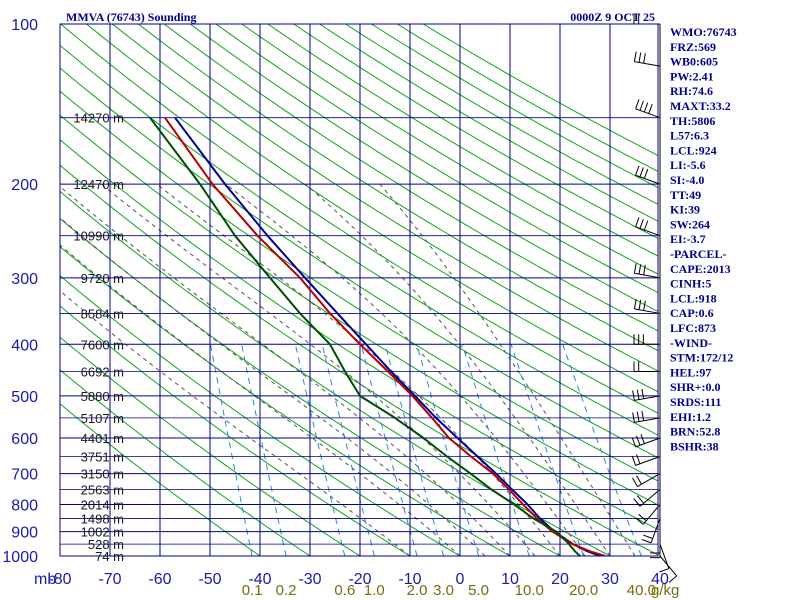 The height and width of the screenshot is (600, 800). I want to click on index-line: TT:49, so click(685, 195).